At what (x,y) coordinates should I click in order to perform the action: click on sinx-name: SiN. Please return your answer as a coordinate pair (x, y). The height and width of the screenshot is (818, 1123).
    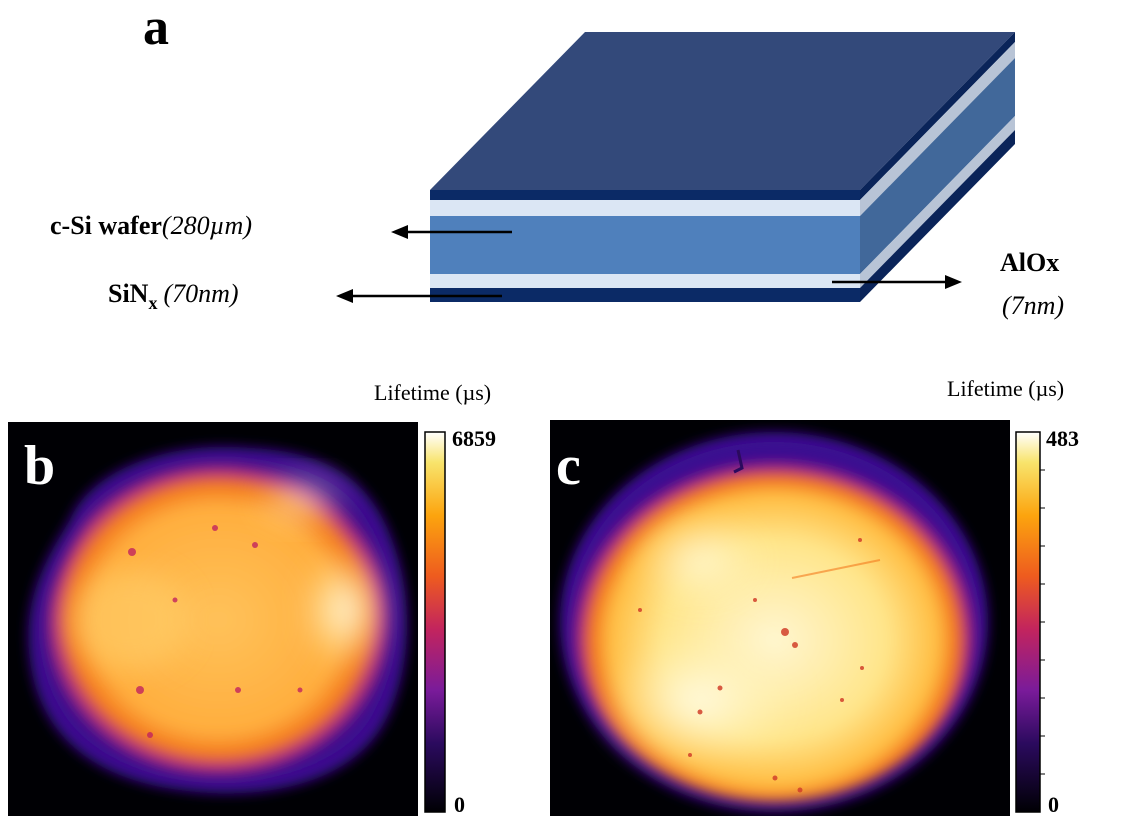
    Looking at the image, I should click on (128, 293).